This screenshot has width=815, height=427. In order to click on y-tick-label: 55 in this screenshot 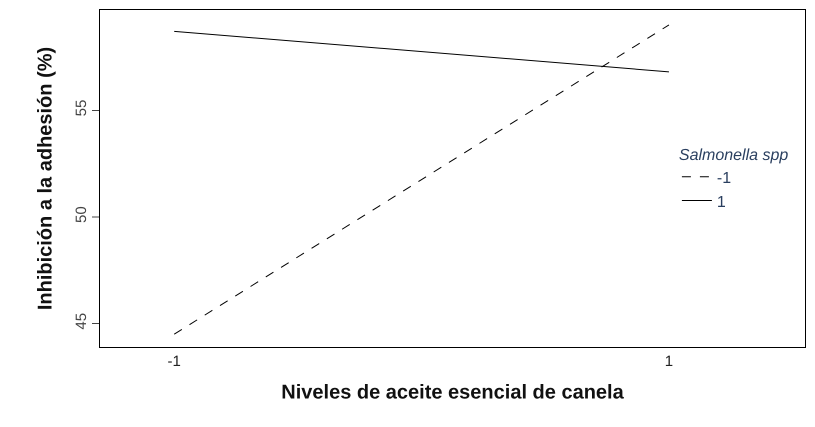, I will do `click(81, 108)`.